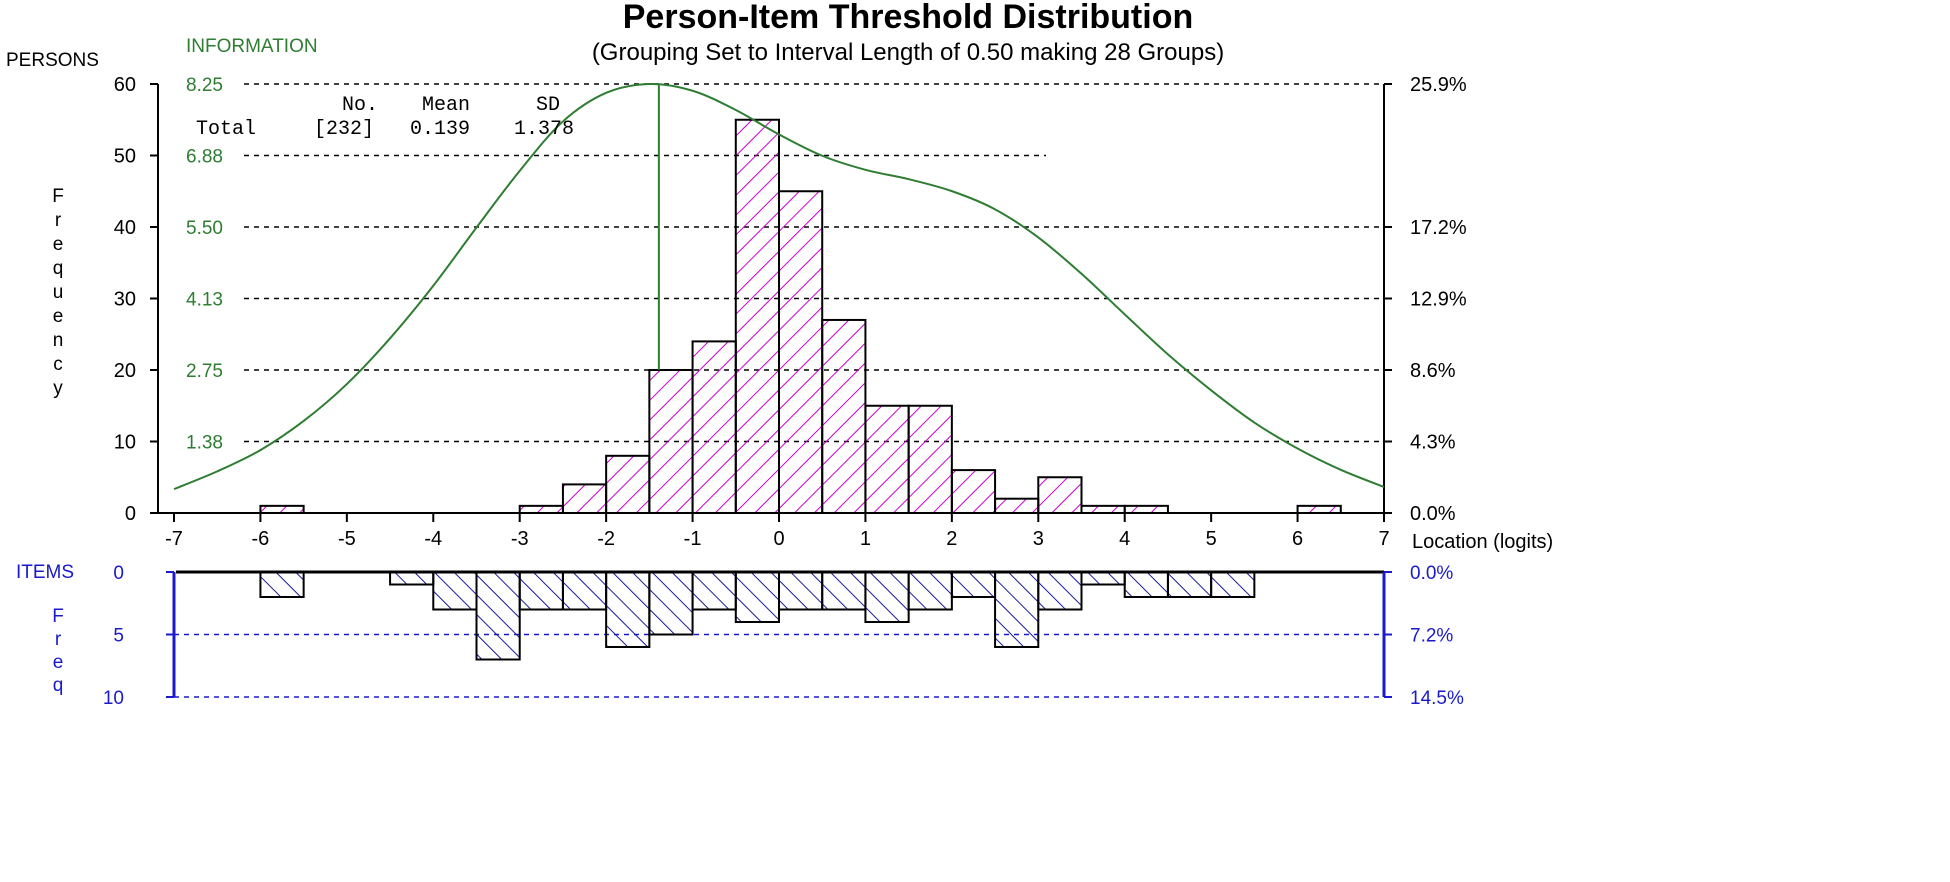 Image resolution: width=1950 pixels, height=882 pixels. Describe the element at coordinates (440, 129) in the screenshot. I see `stats-mean-value: 0.139` at that location.